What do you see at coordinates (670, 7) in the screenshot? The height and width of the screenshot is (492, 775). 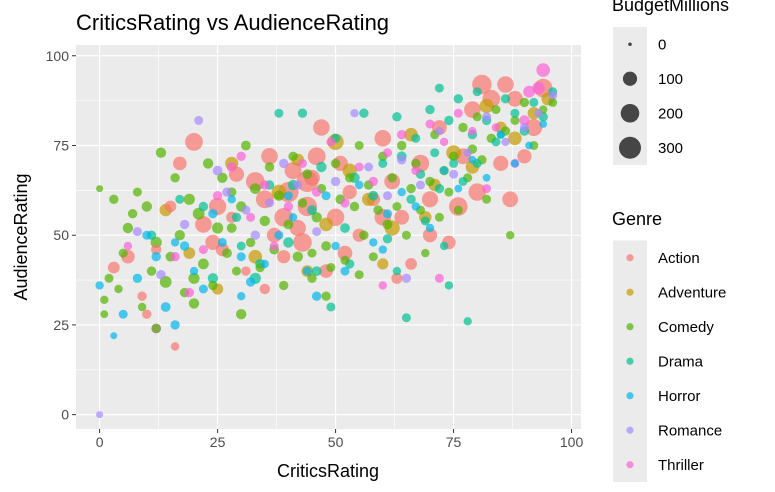 I see `size-legend-title: BudgetMillions` at bounding box center [670, 7].